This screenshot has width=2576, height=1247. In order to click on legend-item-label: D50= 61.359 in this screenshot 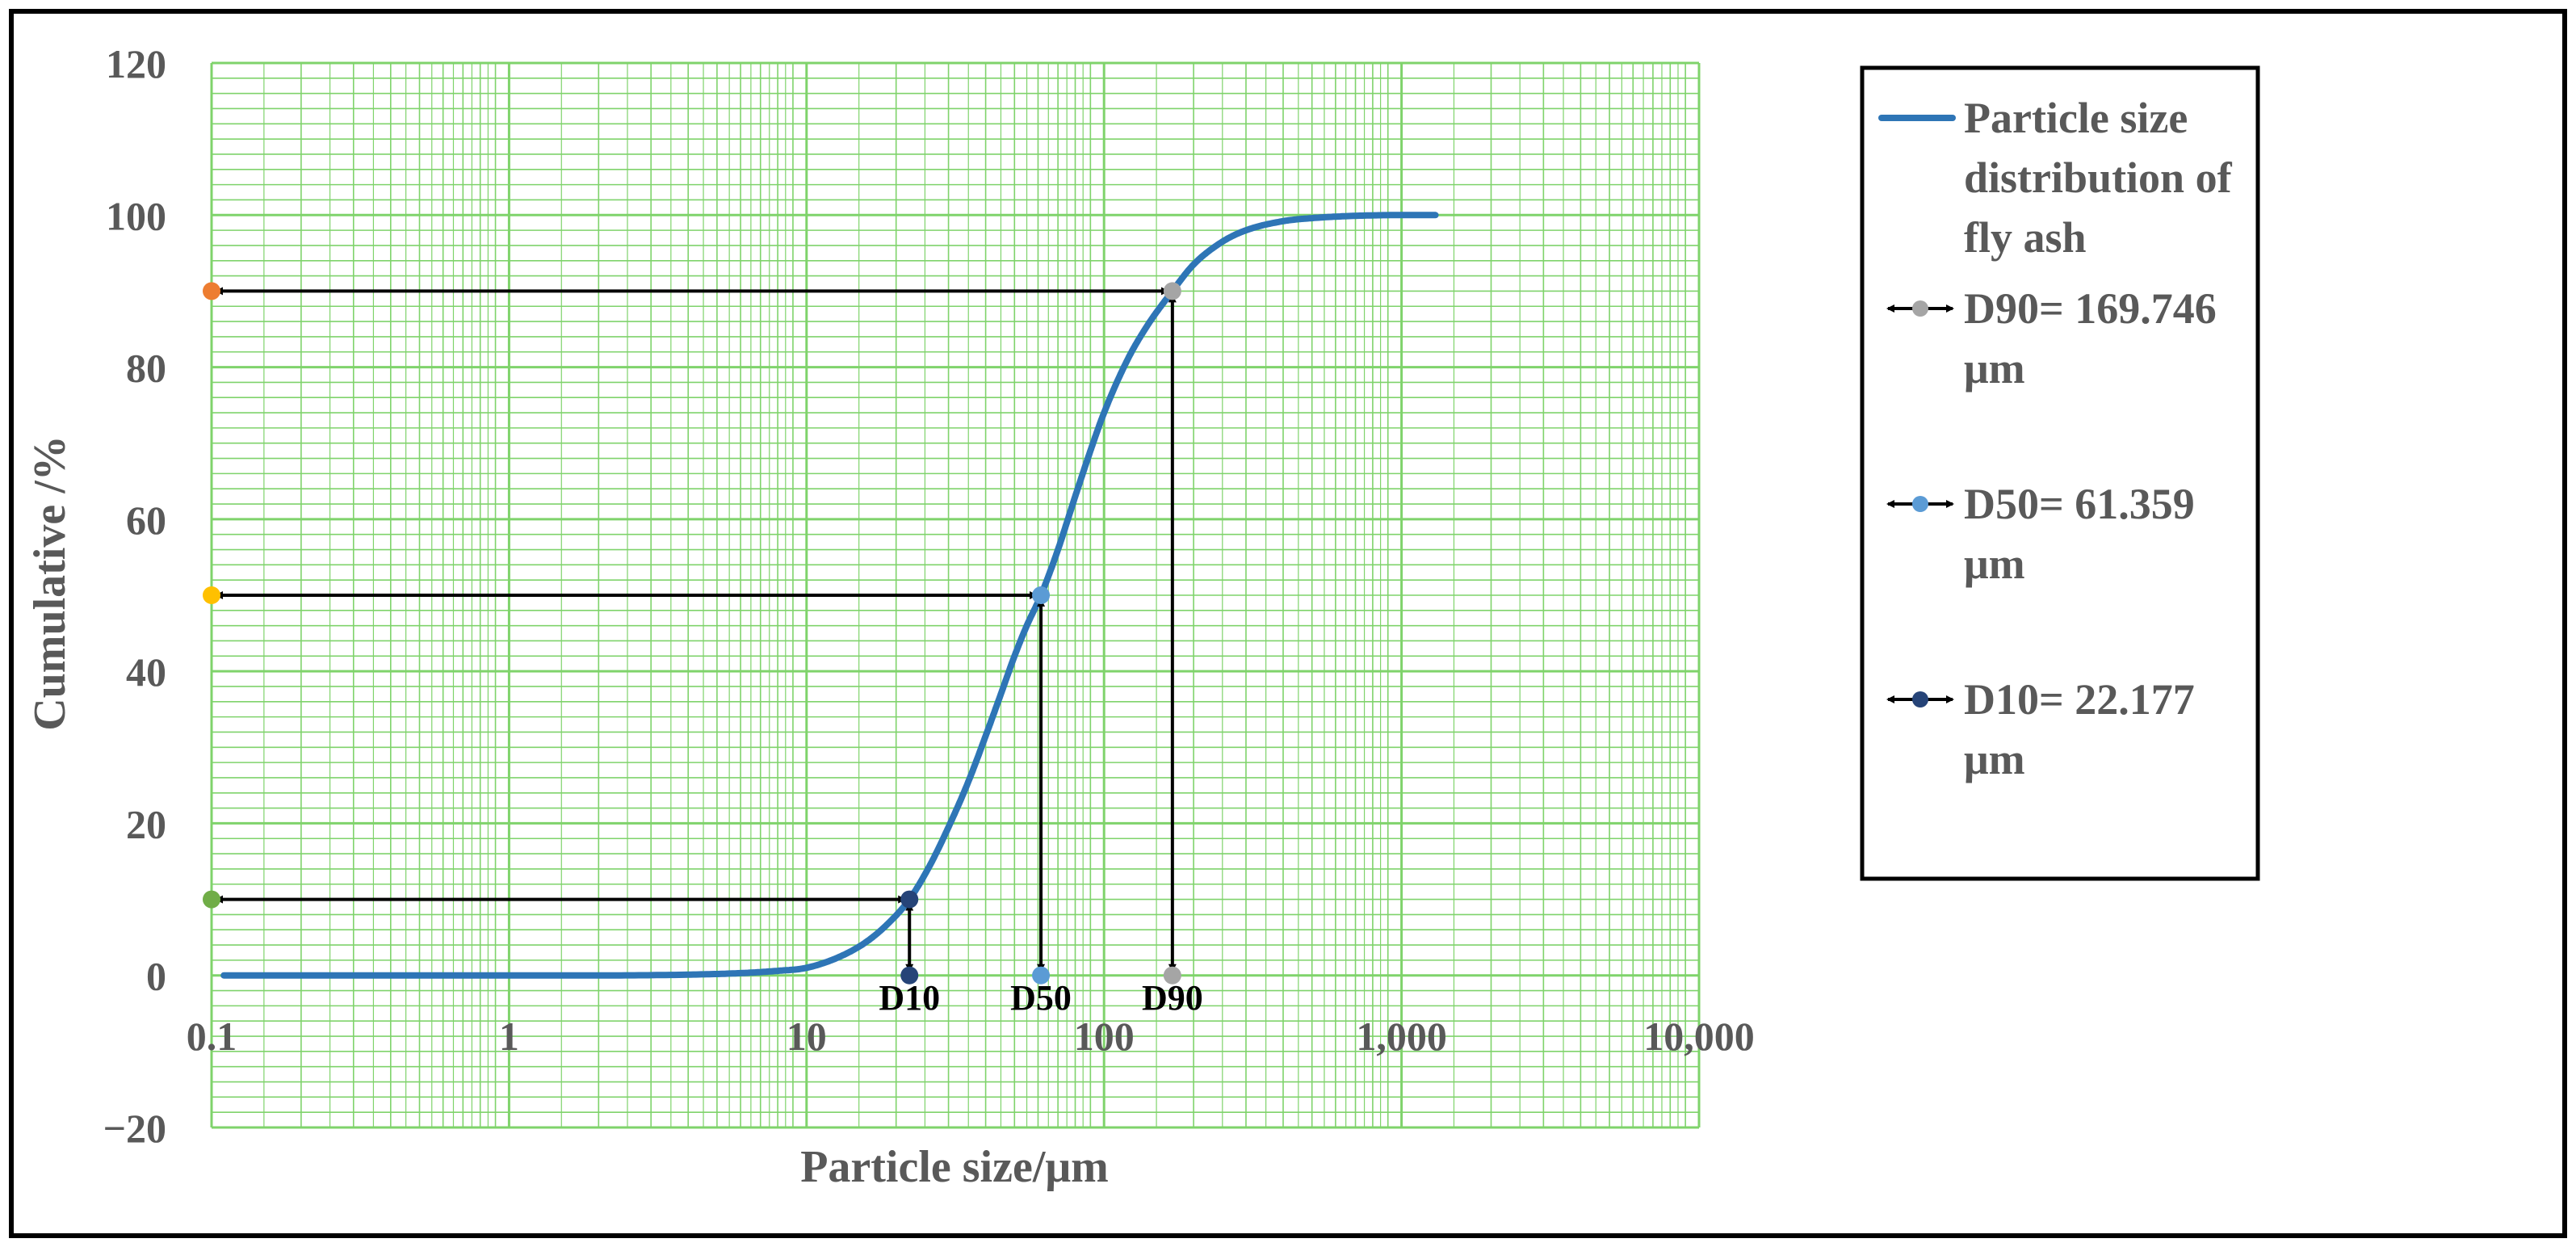, I will do `click(2079, 504)`.